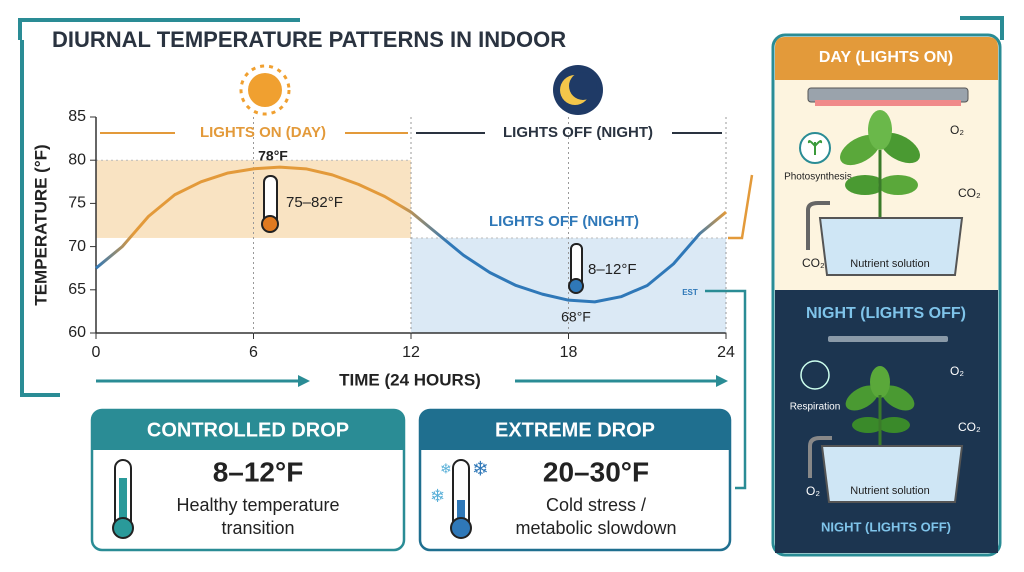 This screenshot has height=572, width=1024. Describe the element at coordinates (77, 246) in the screenshot. I see `y-tick-label: 70` at that location.